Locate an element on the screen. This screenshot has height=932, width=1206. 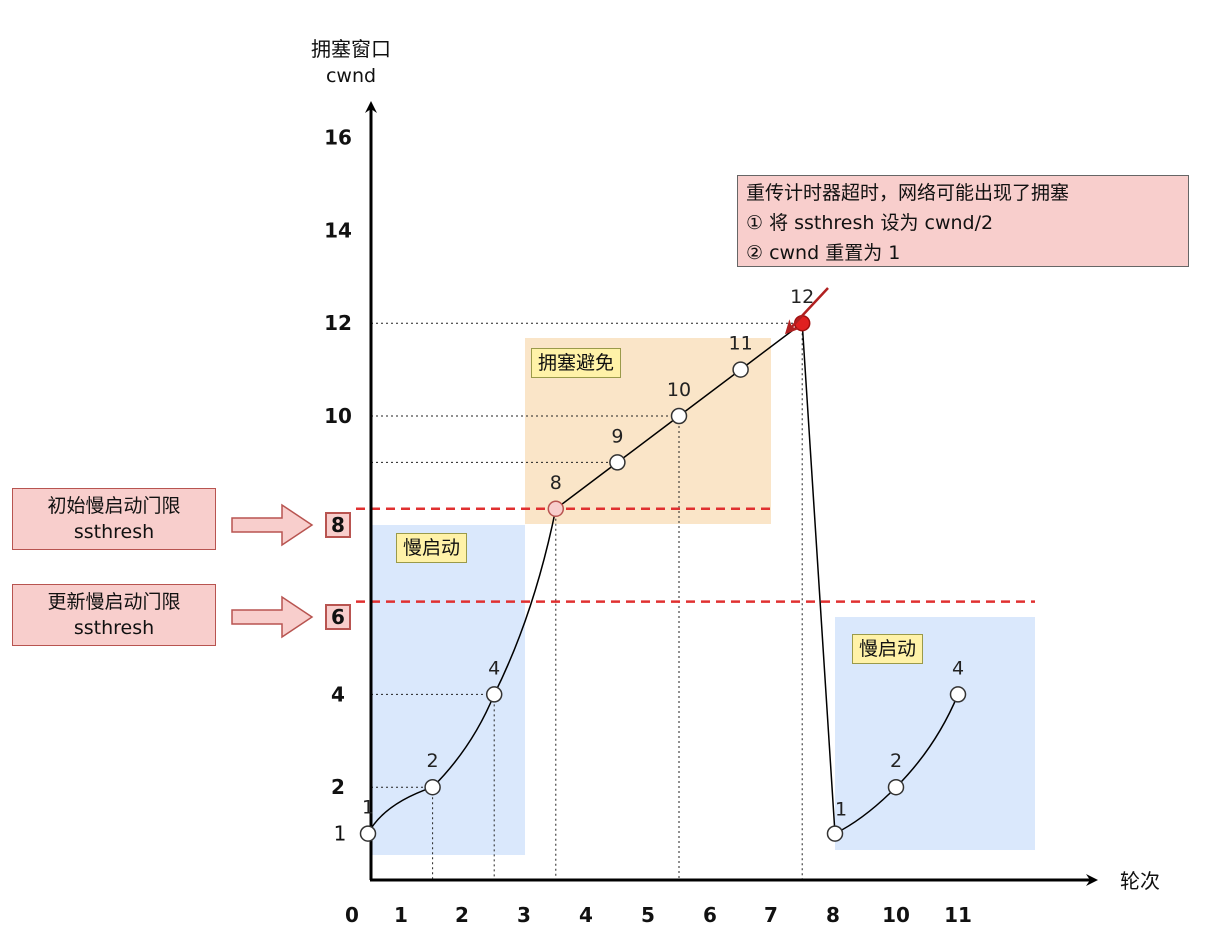
timeout-arrow is located at coordinates (806, 311).